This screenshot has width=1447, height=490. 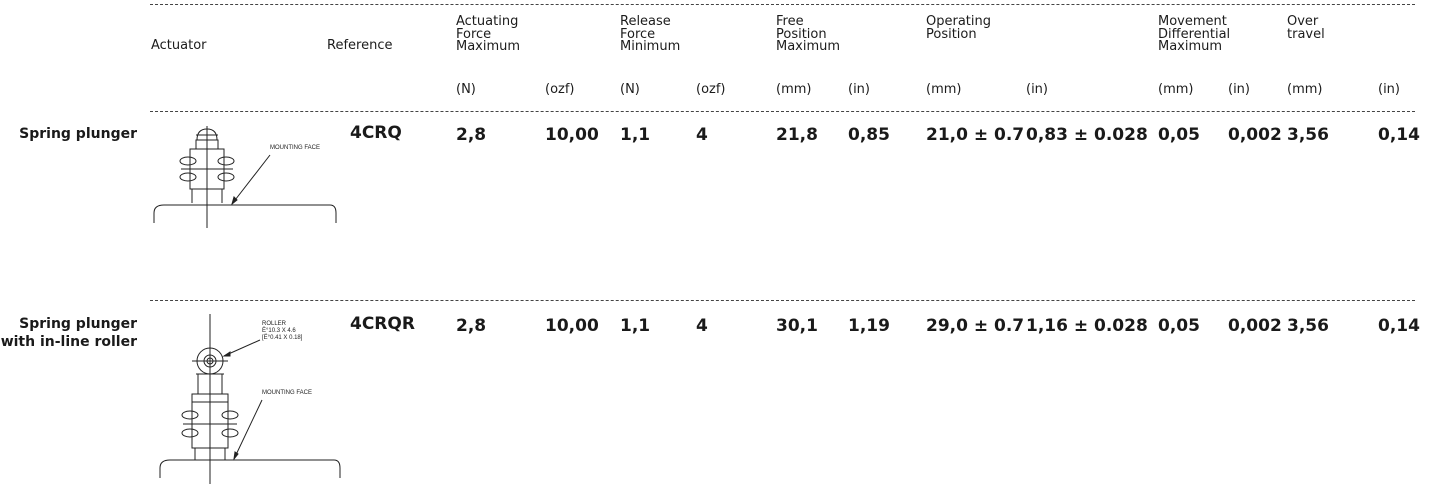 I want to click on roller-dim-in-label: [Ë°0.41 X 0.18], so click(x=282, y=337).